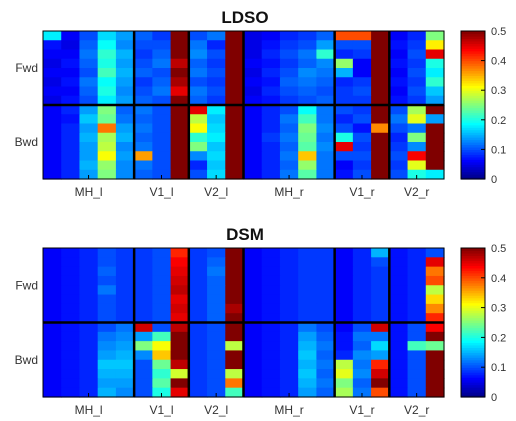 This screenshot has height=421, width=516. What do you see at coordinates (498, 309) in the screenshot?
I see `colorbar-tick-label: 0.3` at bounding box center [498, 309].